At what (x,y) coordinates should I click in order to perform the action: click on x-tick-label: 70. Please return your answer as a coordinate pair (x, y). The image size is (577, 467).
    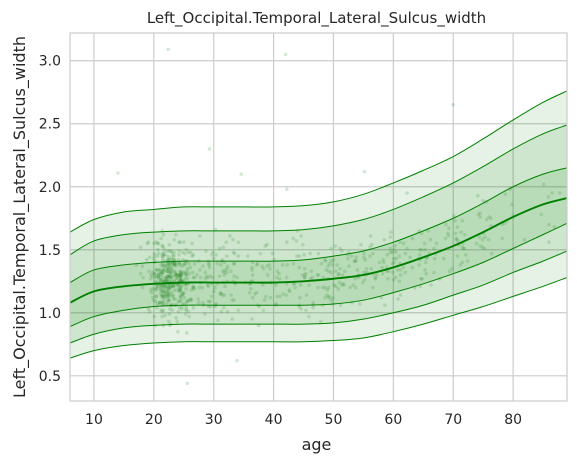
    Looking at the image, I should click on (453, 420).